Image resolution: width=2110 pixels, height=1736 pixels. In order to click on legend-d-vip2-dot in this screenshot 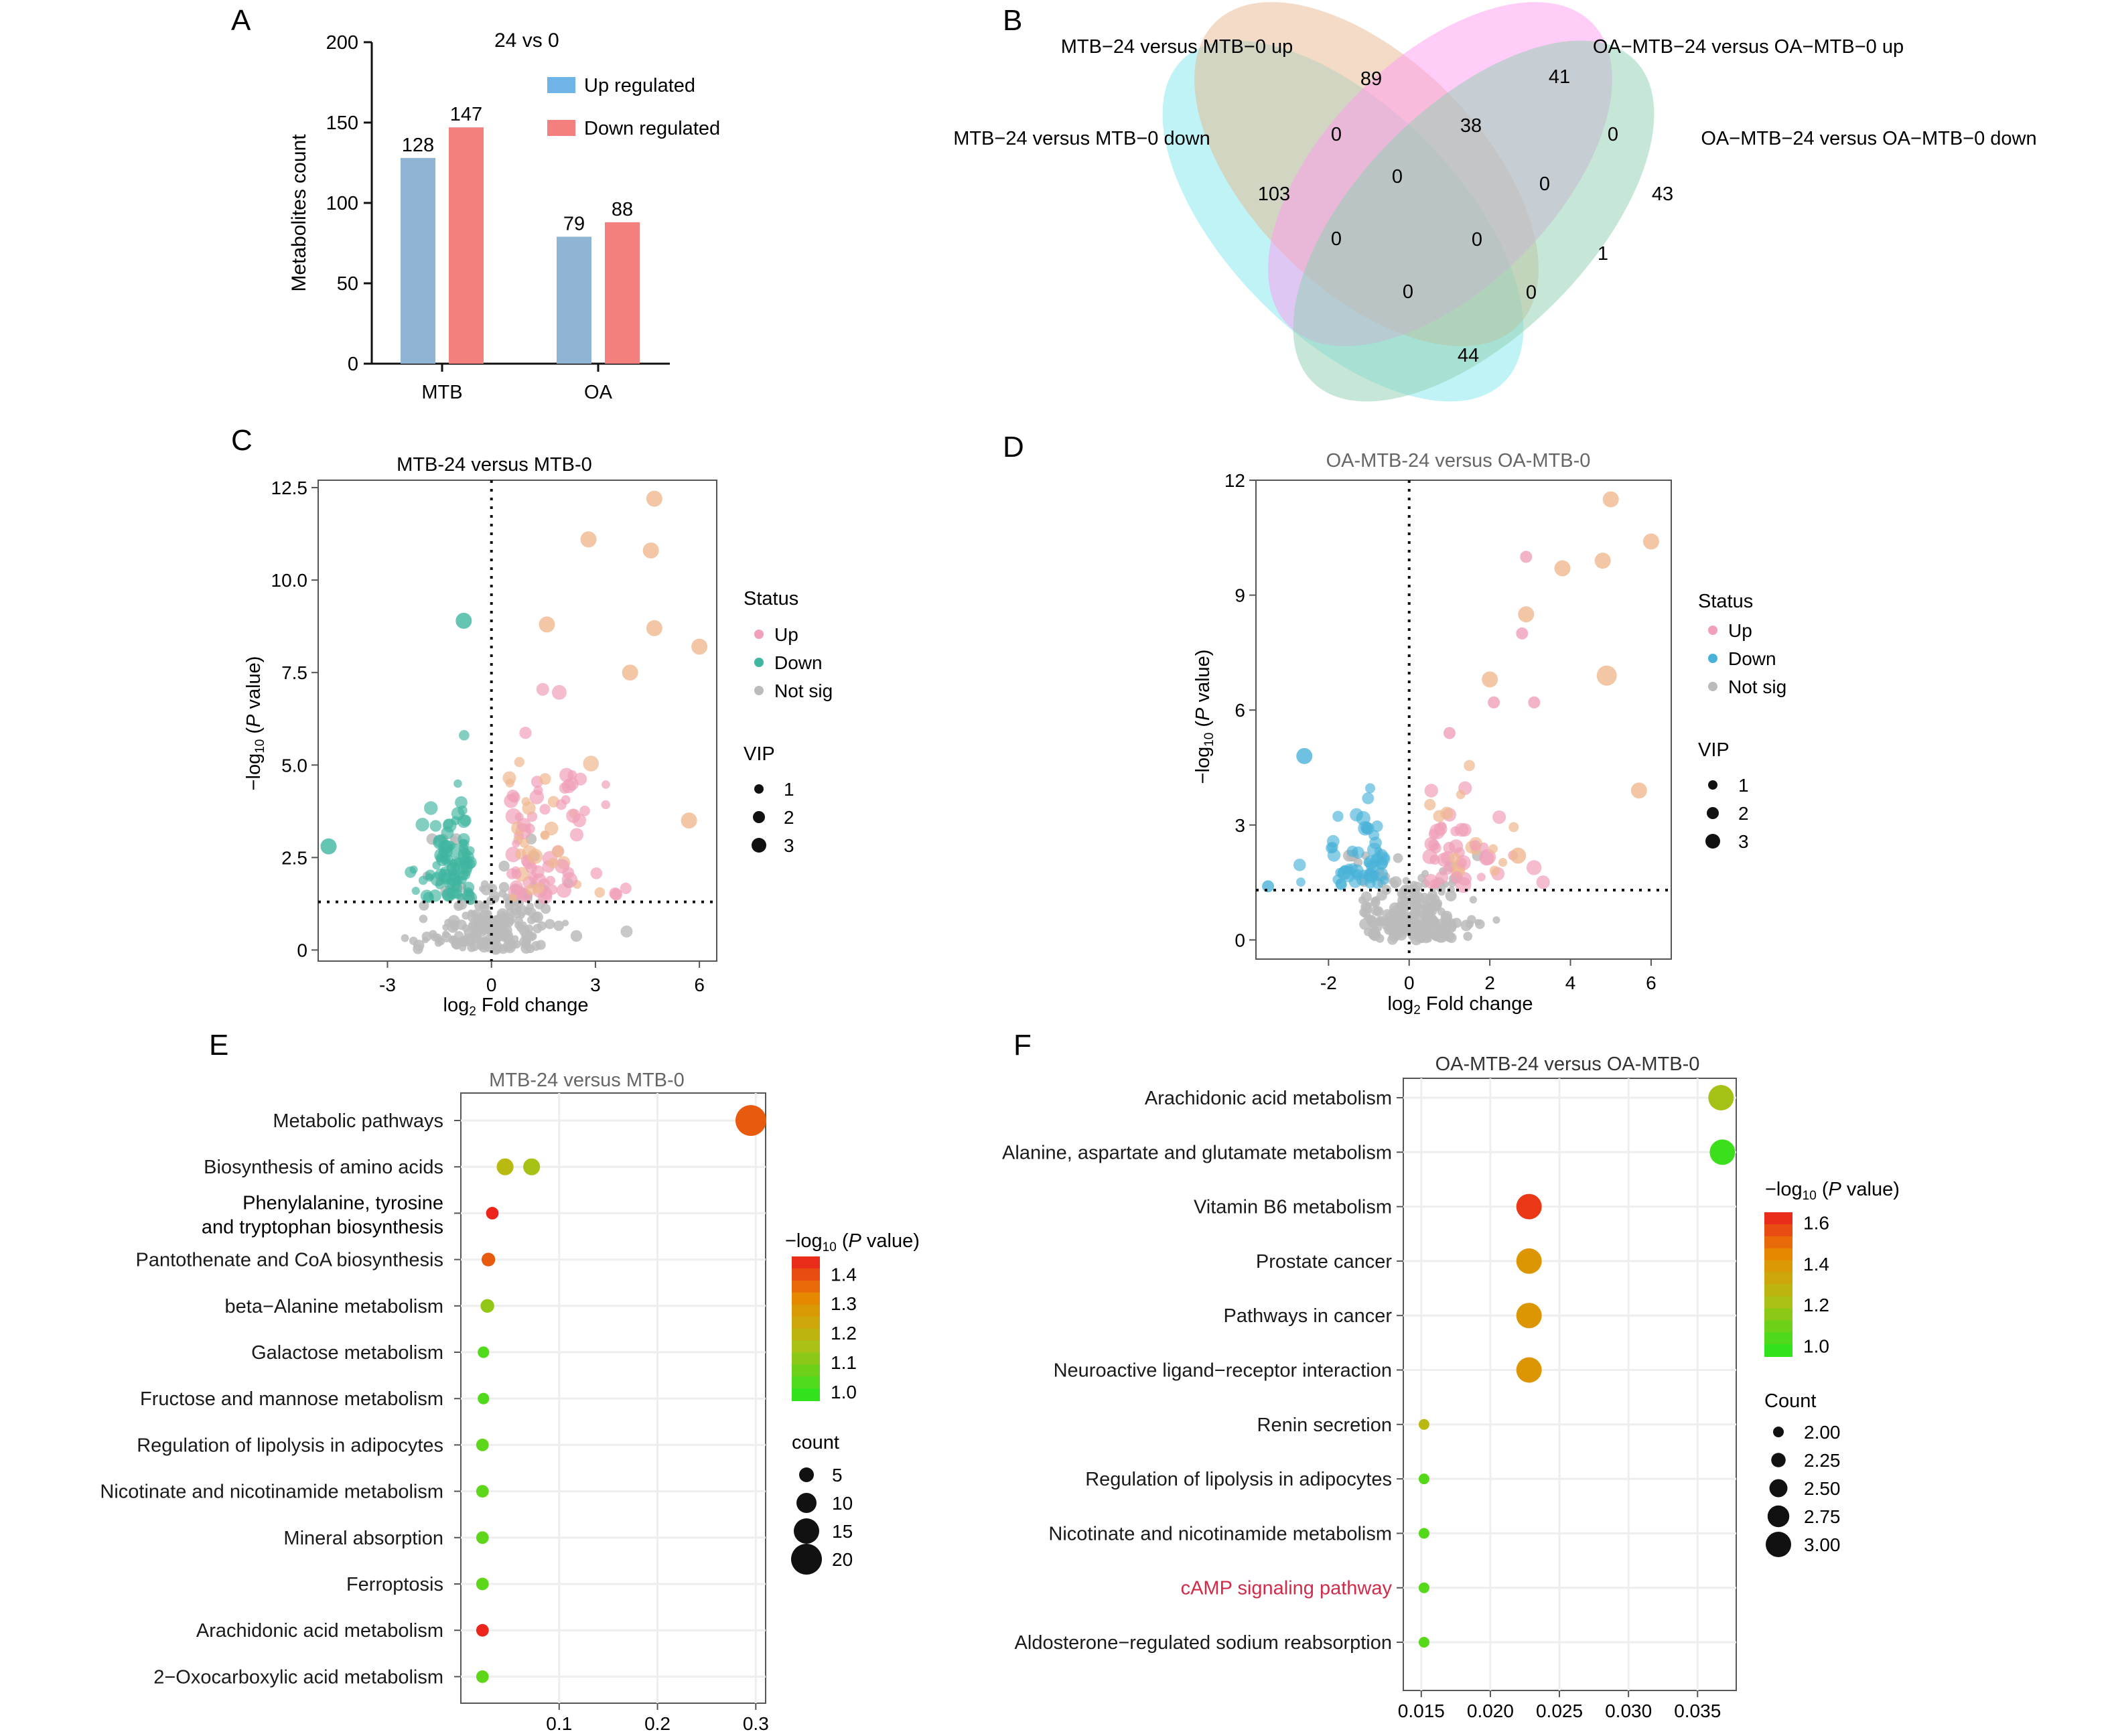, I will do `click(1713, 813)`.